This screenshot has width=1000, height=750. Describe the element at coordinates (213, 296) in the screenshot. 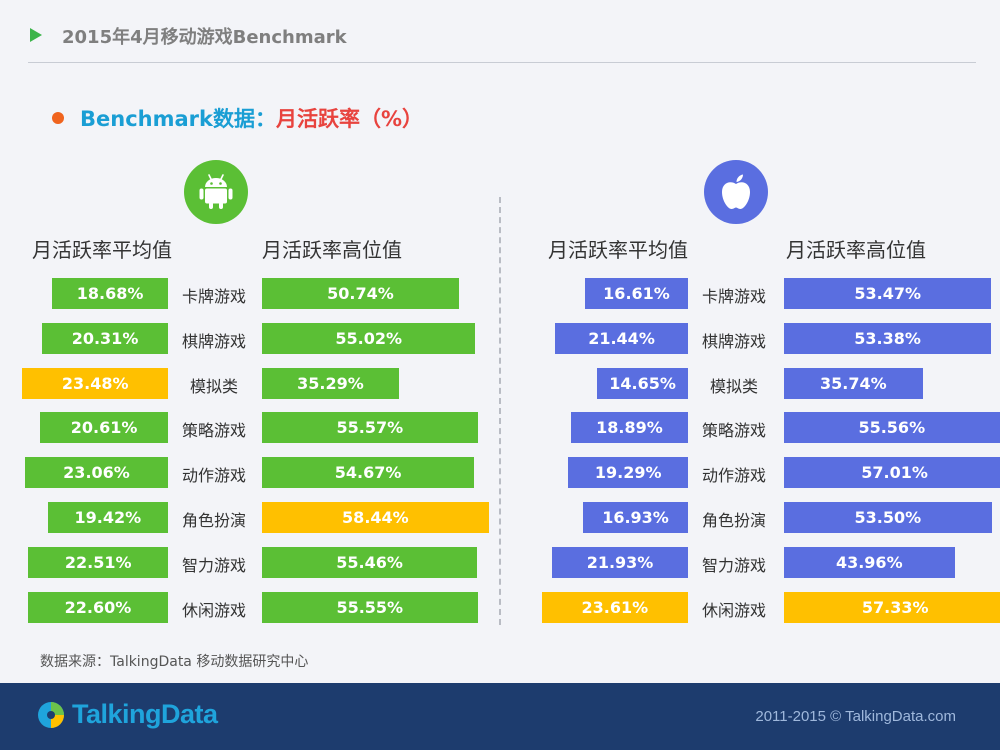

I see `android-category-label-0: 卡牌游戏` at that location.